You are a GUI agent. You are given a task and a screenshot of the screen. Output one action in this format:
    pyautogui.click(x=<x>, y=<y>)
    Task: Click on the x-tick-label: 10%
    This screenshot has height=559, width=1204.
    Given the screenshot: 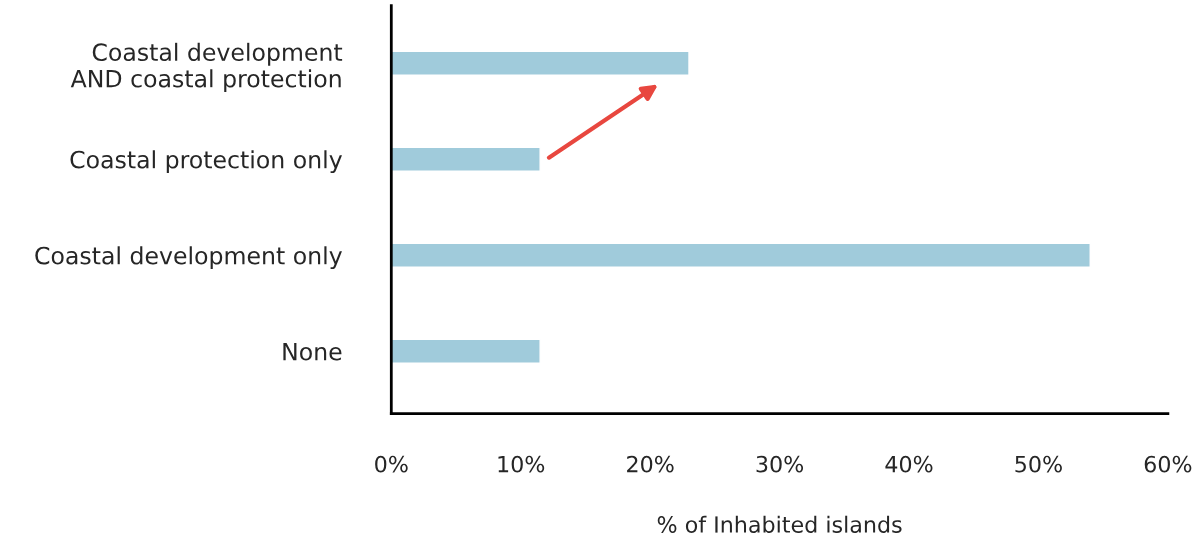 What is the action you would take?
    pyautogui.click(x=521, y=464)
    